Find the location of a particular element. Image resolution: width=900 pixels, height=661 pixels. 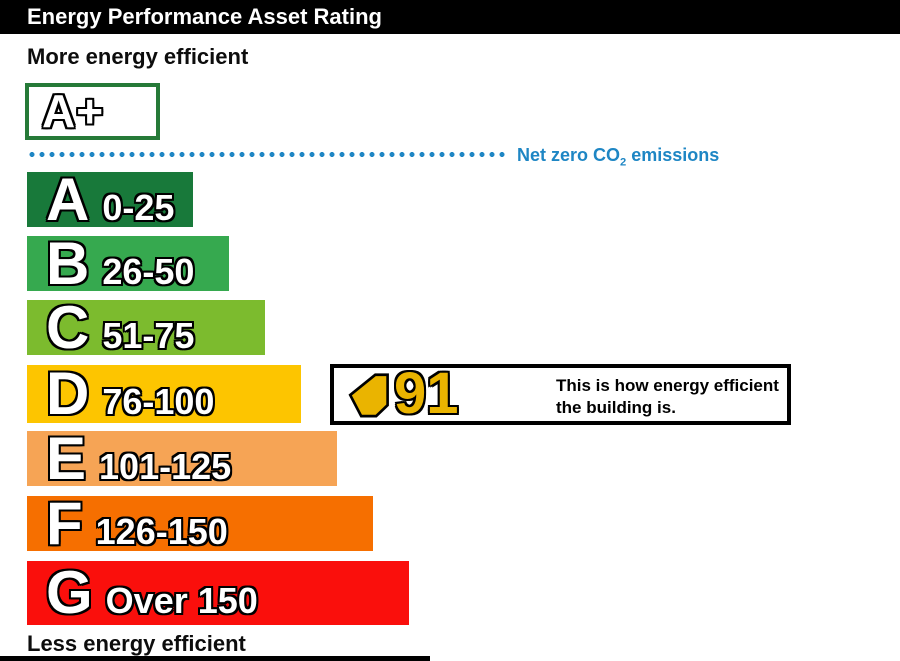

net-zero-label-post: emissions is located at coordinates (673, 155).